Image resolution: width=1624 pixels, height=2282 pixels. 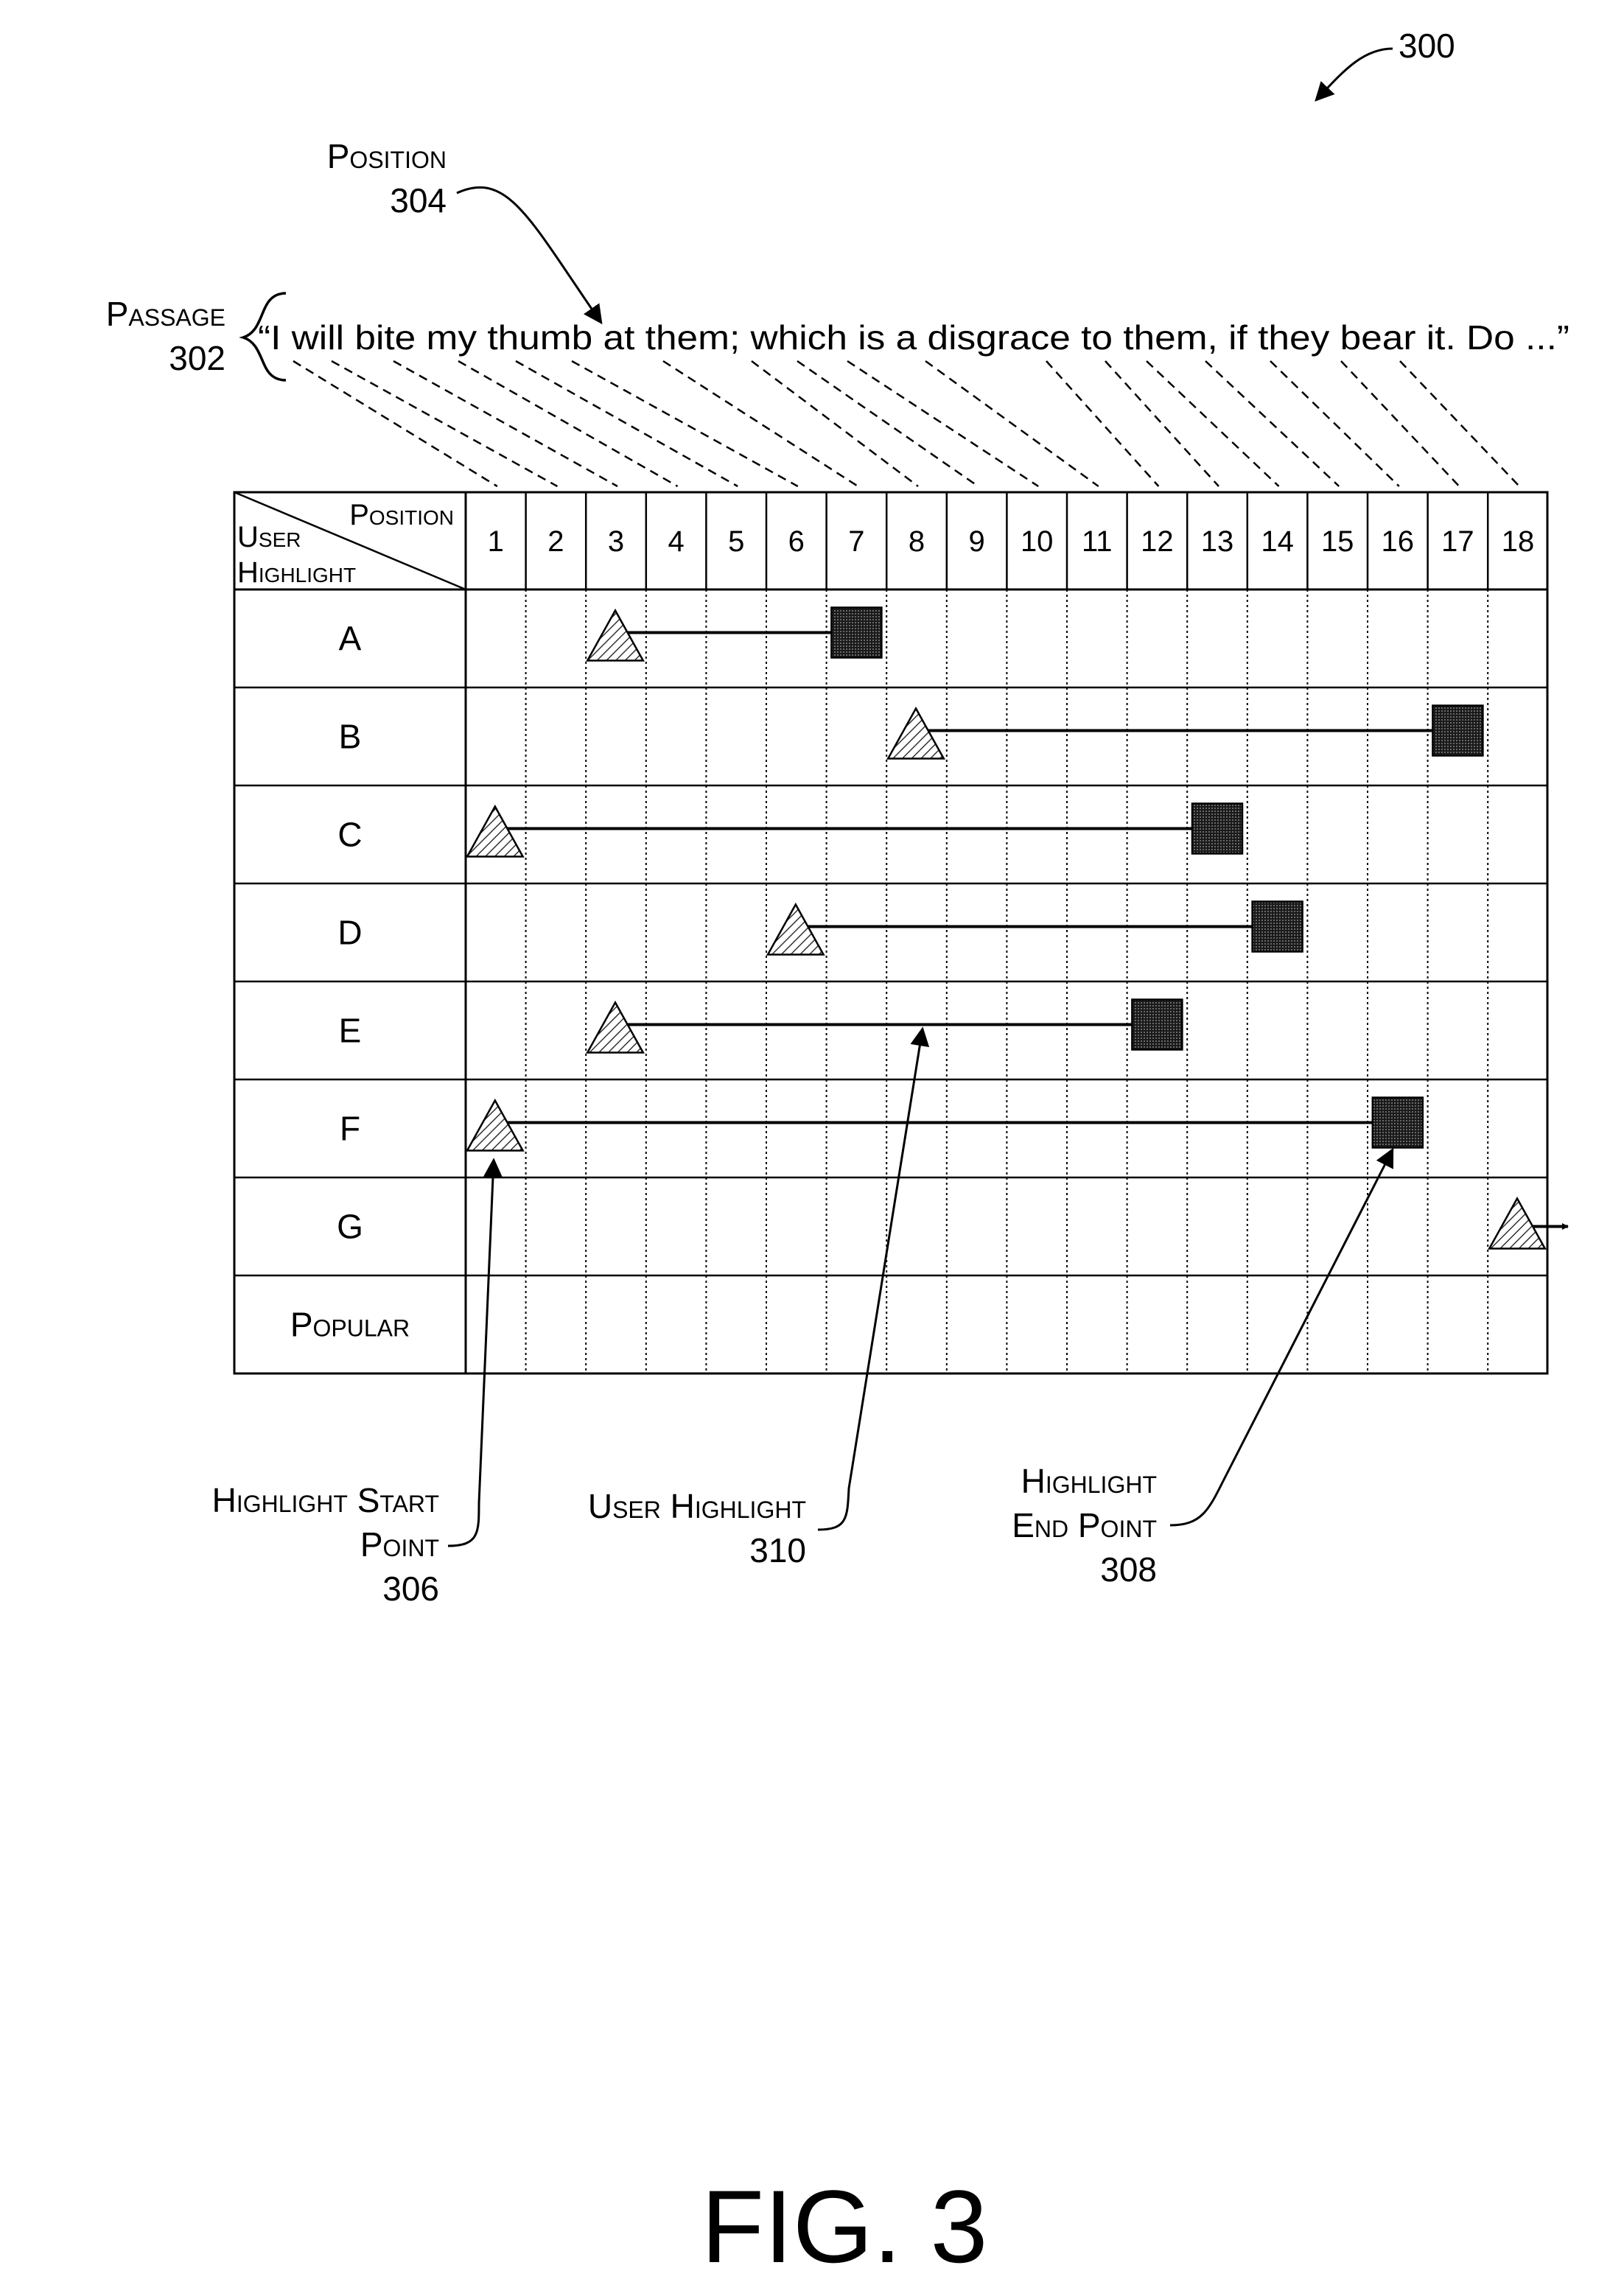 I want to click on position-number: 3, so click(x=616, y=541).